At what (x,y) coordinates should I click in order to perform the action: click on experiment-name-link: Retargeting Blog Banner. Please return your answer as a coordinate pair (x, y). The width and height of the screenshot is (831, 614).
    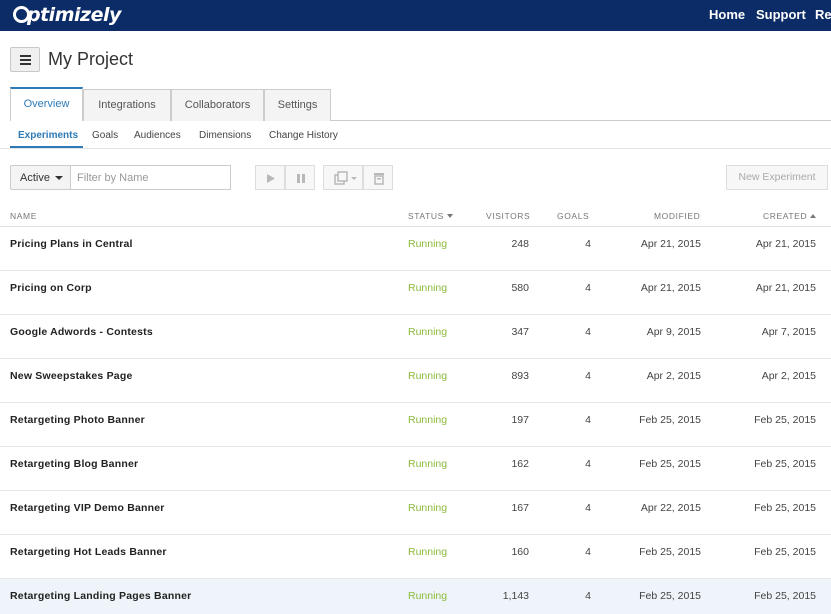
    Looking at the image, I should click on (74, 464).